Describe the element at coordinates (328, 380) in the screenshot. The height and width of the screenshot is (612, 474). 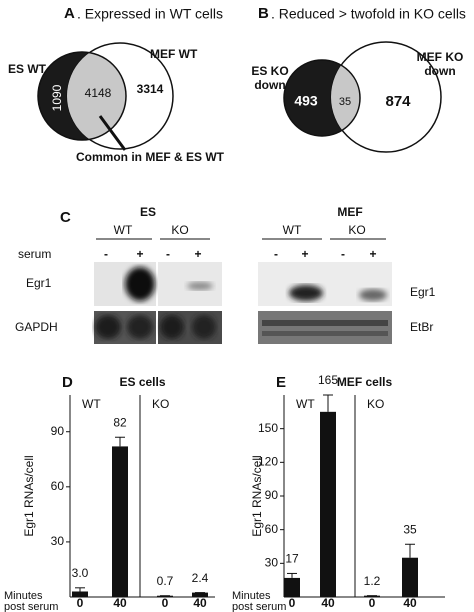
I see `value-label: 165` at that location.